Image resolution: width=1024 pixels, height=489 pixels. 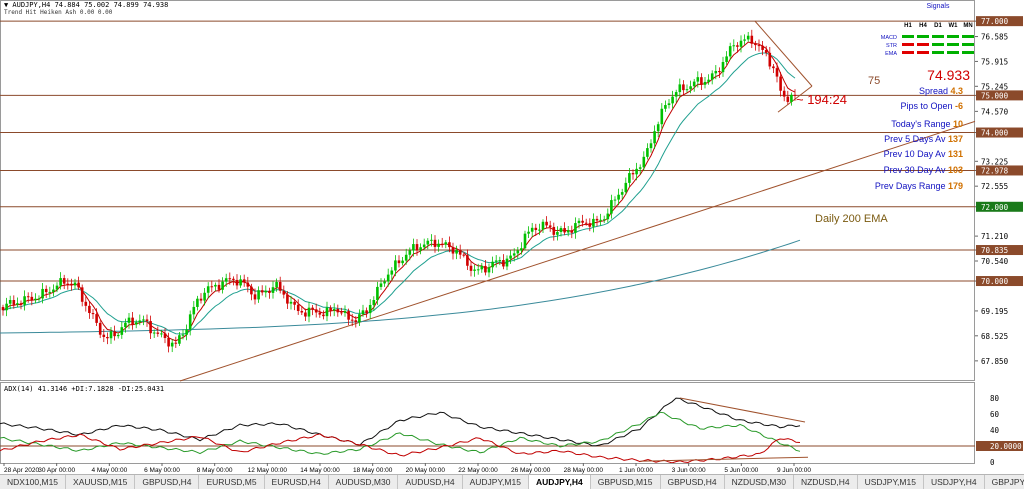 What do you see at coordinates (215, 470) in the screenshot?
I see `time-tick-label: 8 May 00:00` at bounding box center [215, 470].